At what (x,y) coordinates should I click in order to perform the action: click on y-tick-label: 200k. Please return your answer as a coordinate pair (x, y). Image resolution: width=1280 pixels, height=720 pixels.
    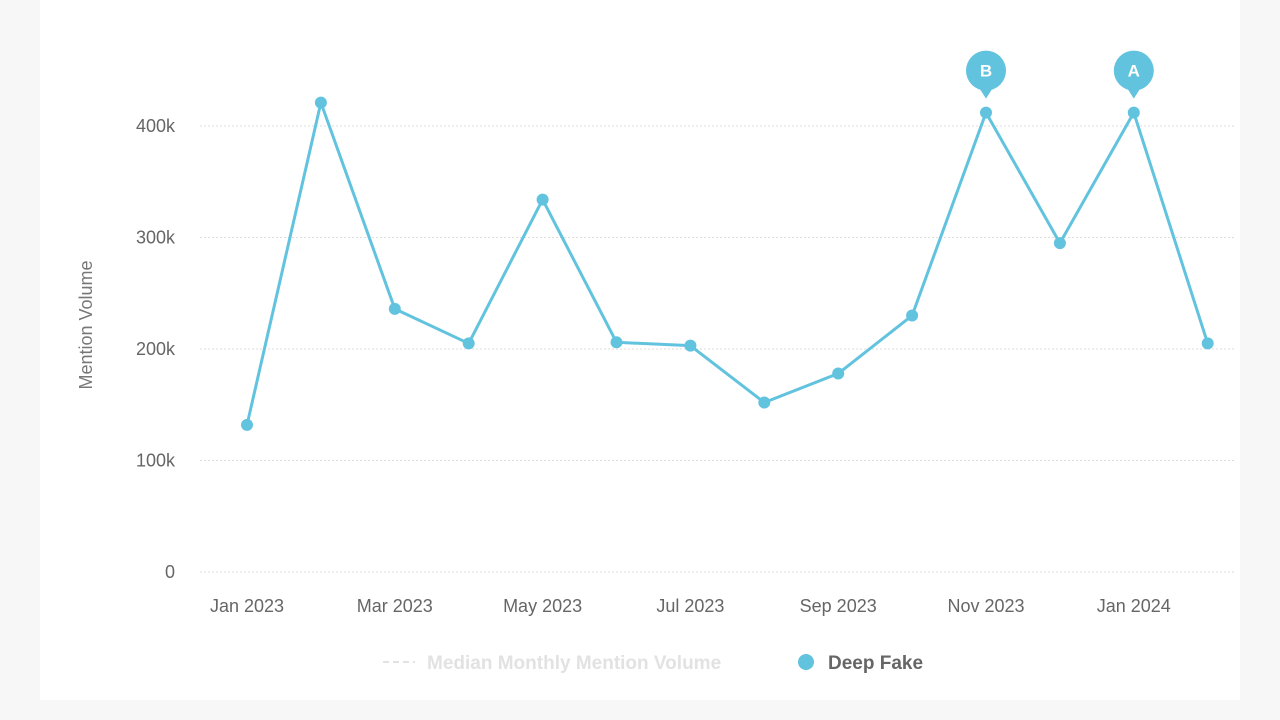
    Looking at the image, I should click on (156, 349).